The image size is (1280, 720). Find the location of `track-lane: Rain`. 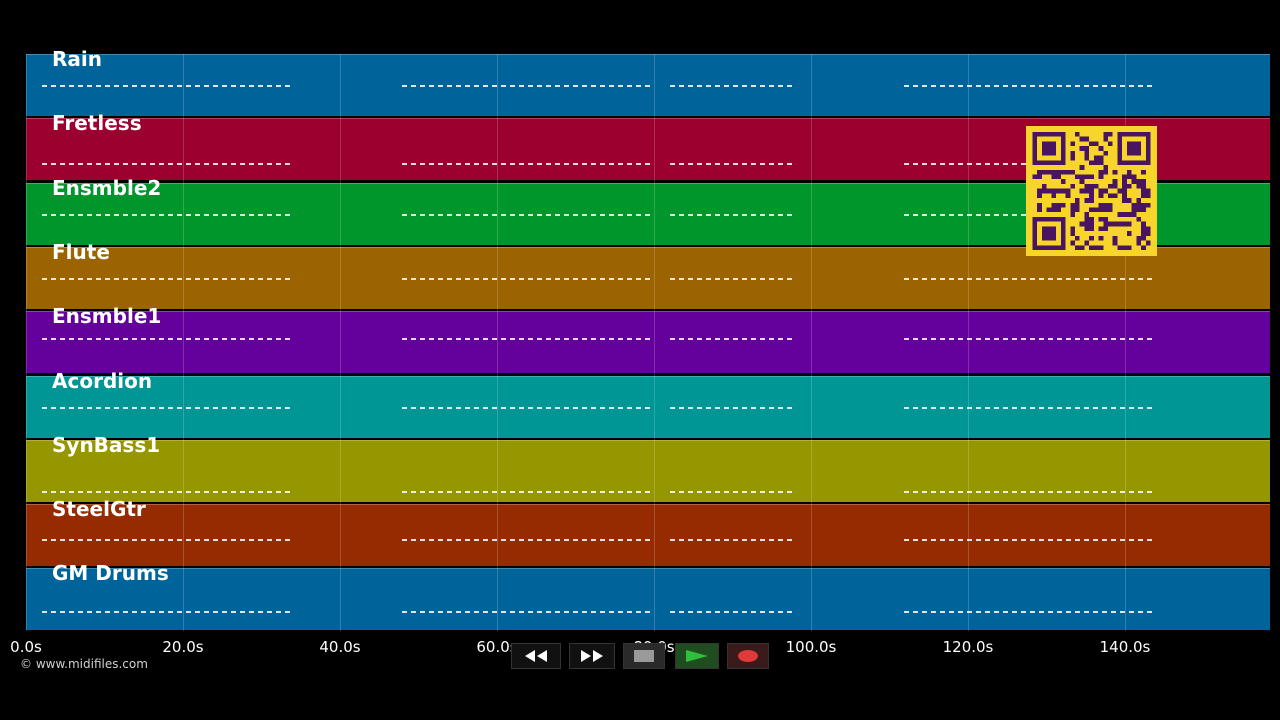

track-lane: Rain is located at coordinates (648, 81).